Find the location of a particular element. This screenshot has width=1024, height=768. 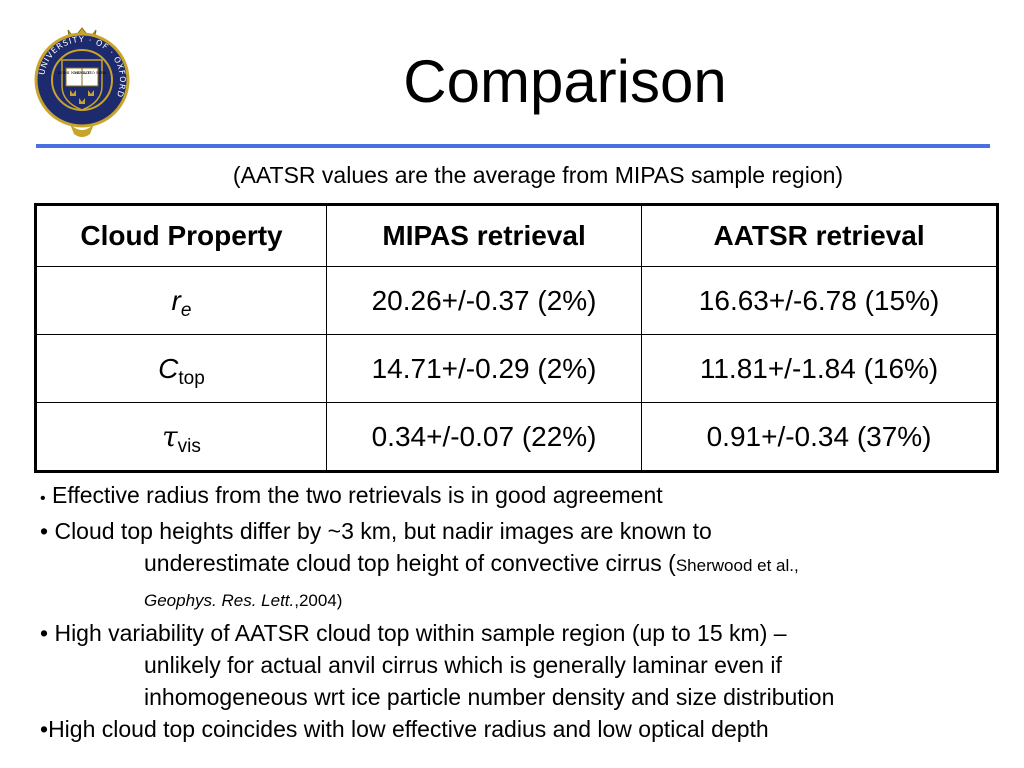

cell-aatsr: 0.91+/-0.34 (37%) is located at coordinates (819, 437).